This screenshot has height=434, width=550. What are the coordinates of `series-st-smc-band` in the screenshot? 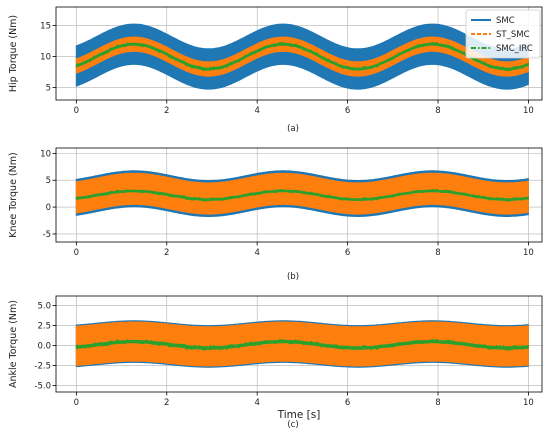 It's located at (302, 193).